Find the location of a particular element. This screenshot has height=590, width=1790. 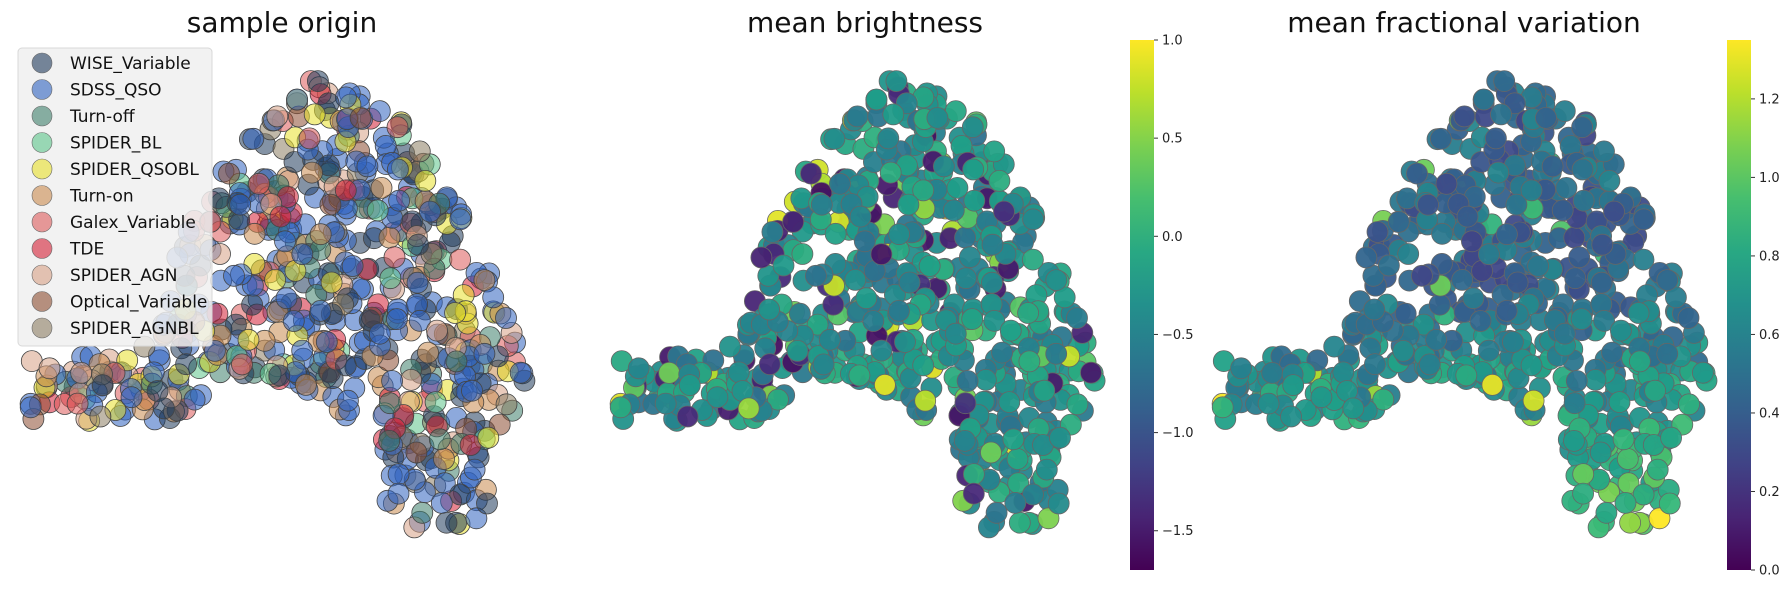

colorbar-mean-fractional-variation: 1.2 1.0 0.8 0.6 0.4 0.2 0.0 is located at coordinates (1753, 309).